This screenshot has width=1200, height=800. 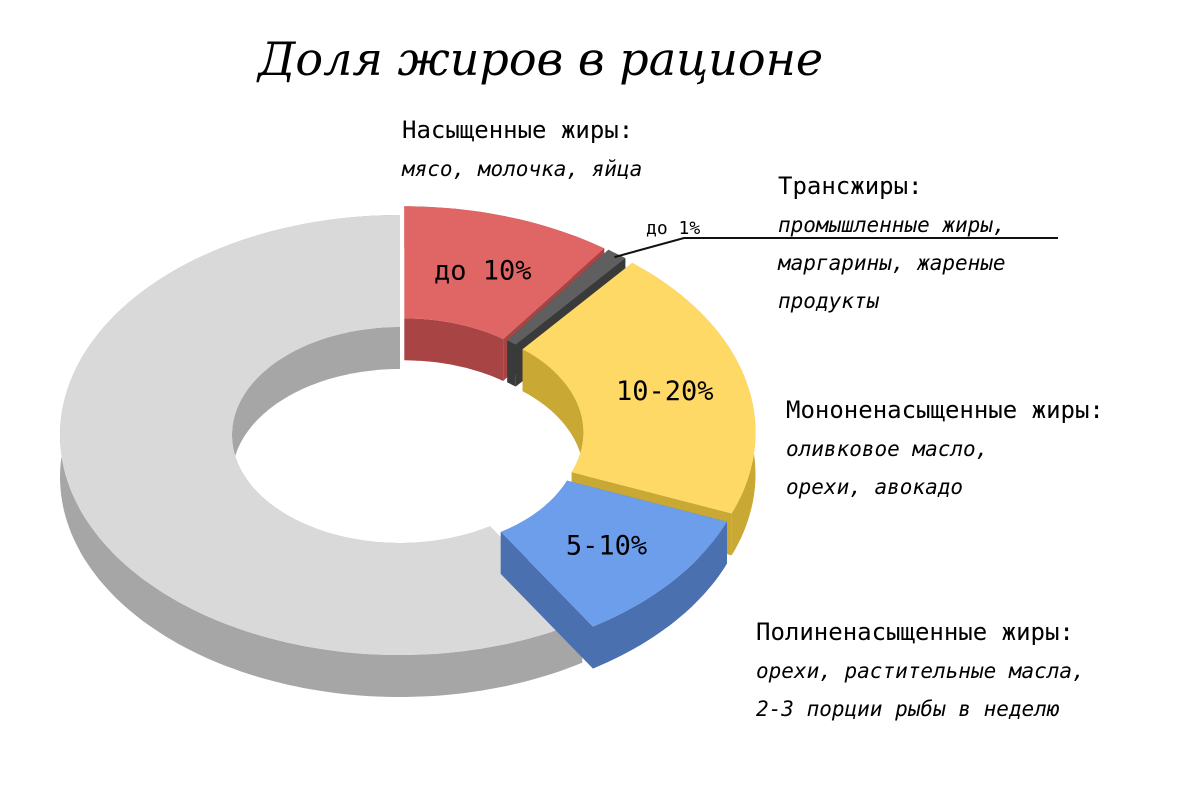 I want to click on annotation-title: Трансжиры:, so click(x=850, y=186).